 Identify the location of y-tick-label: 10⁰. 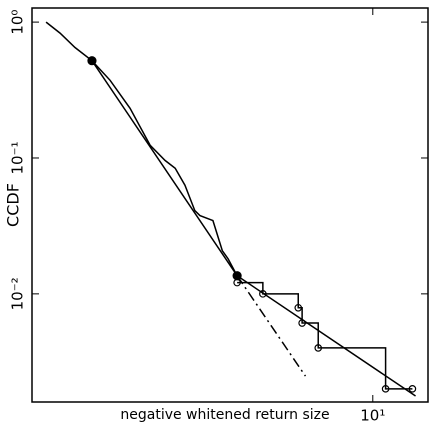
(18, 22).